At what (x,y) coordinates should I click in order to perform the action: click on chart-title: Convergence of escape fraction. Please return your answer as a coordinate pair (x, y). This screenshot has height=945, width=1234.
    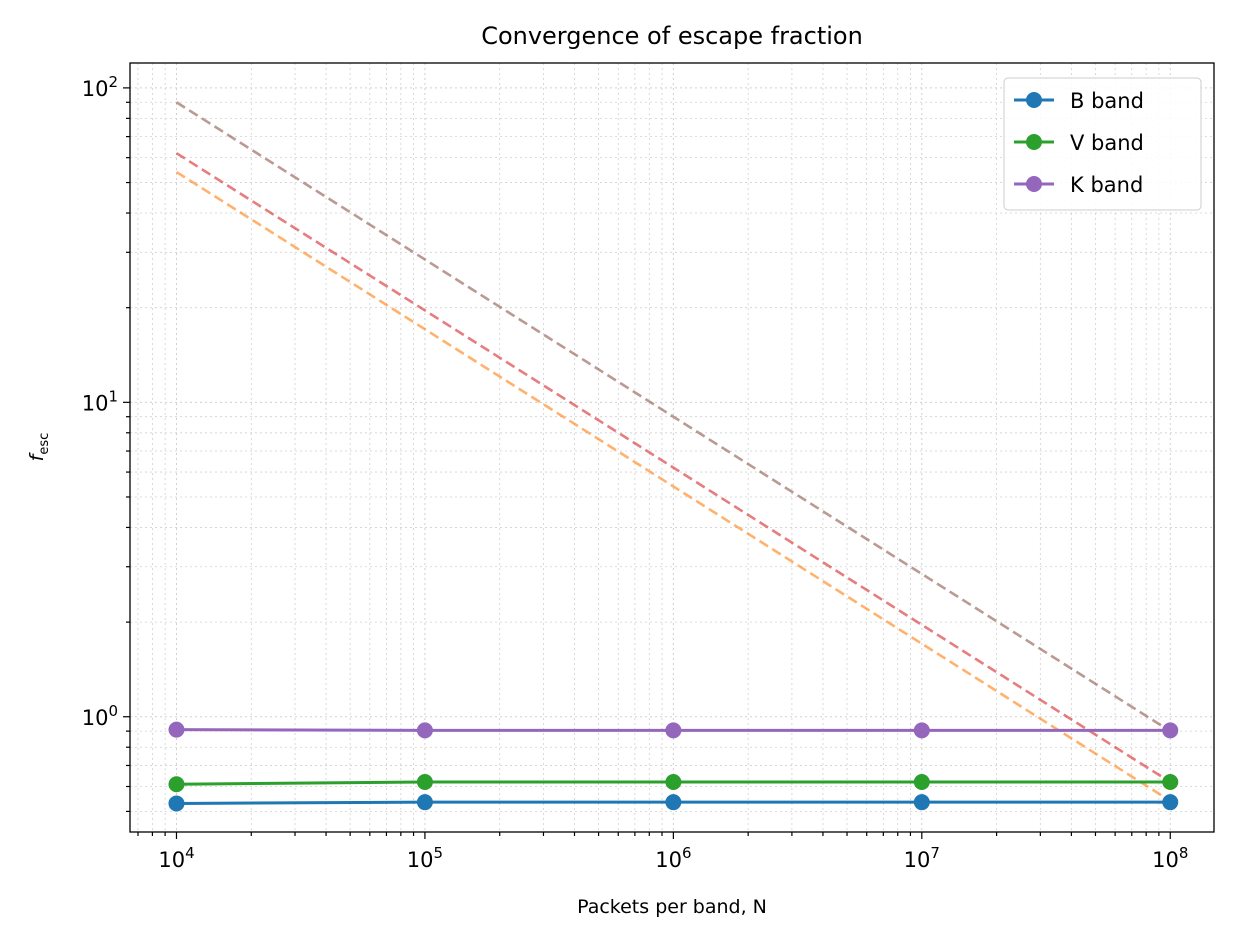
    Looking at the image, I should click on (672, 36).